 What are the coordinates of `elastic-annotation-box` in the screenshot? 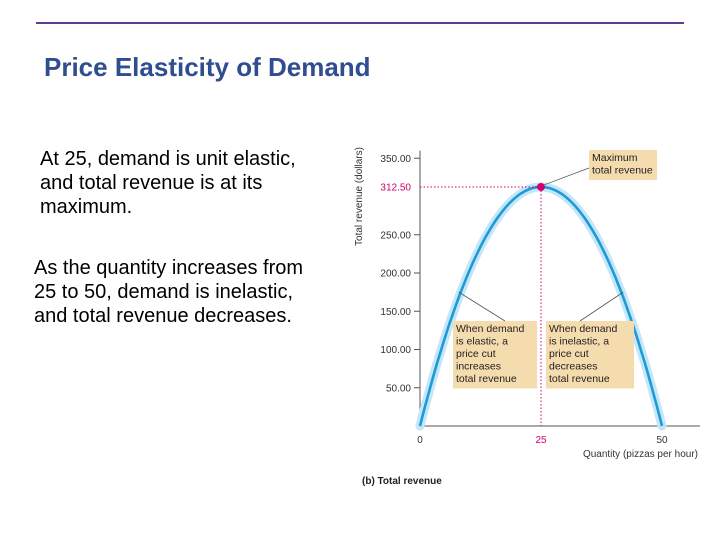 It's located at (495, 355).